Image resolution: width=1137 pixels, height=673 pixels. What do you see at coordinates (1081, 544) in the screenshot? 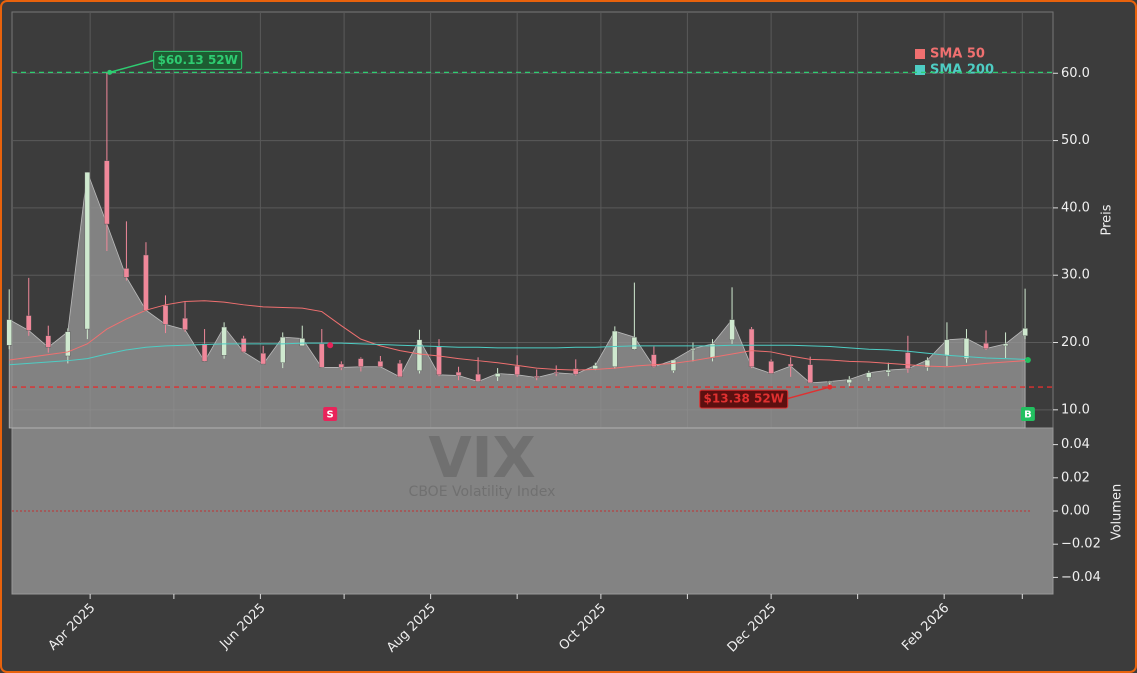
I see `y2-tick-label: −0.02` at bounding box center [1081, 544].